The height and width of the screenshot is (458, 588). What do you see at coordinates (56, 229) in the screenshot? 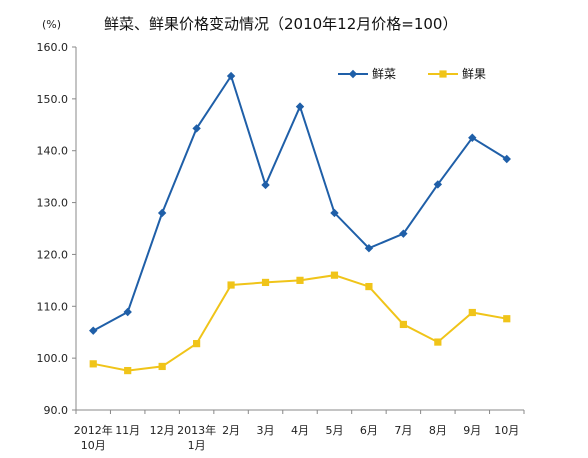
I see `y-axis-ticks: 90.0 100.0 110.0 120.0 130.0 140.0 150.0 160.0` at bounding box center [56, 229].